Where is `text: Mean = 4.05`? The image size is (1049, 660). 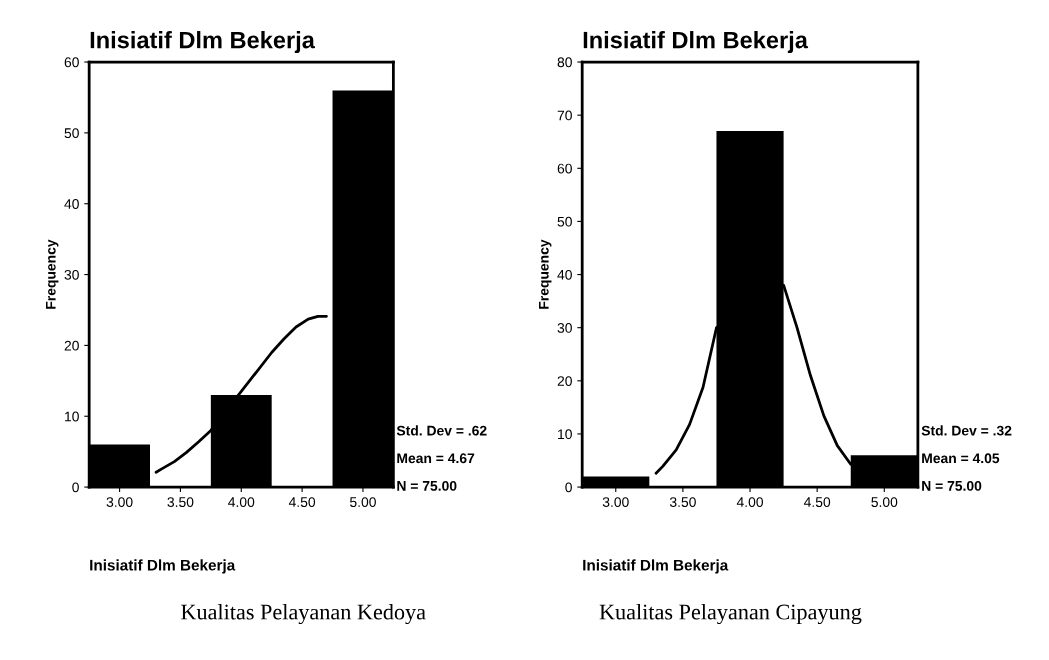
text: Mean = 4.05 is located at coordinates (961, 458).